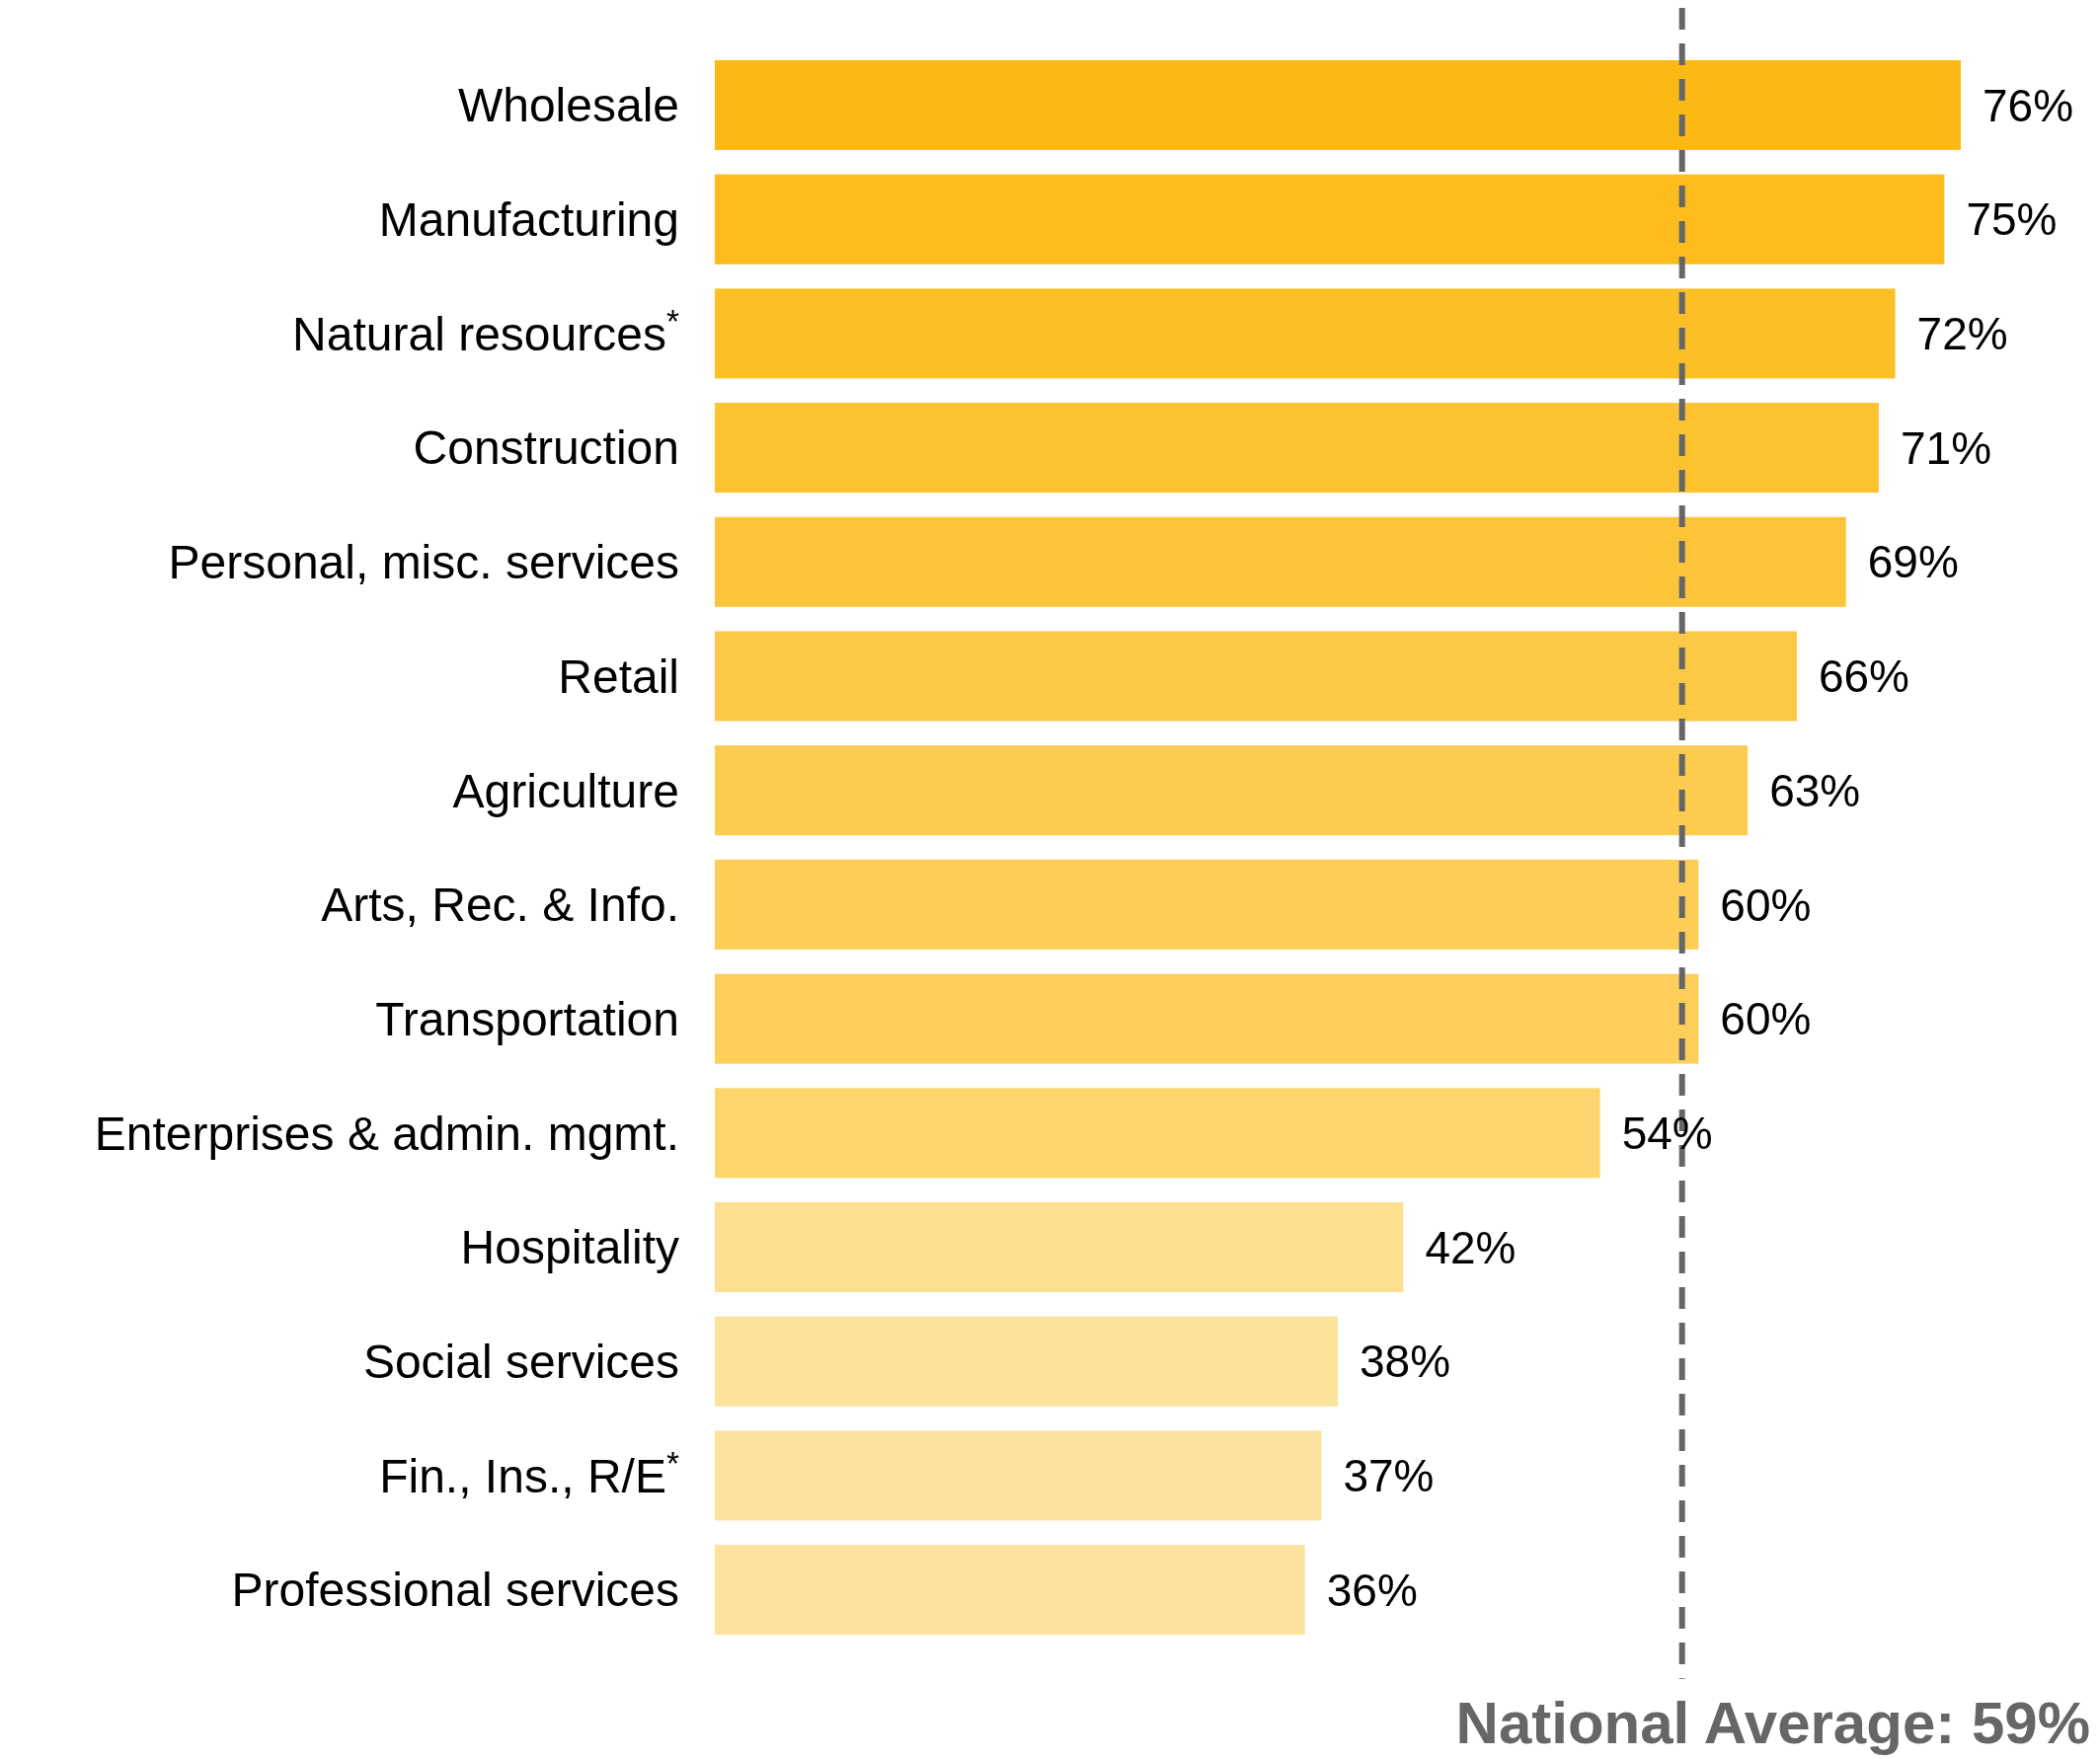  What do you see at coordinates (1962, 333) in the screenshot?
I see `data-label: 72%` at bounding box center [1962, 333].